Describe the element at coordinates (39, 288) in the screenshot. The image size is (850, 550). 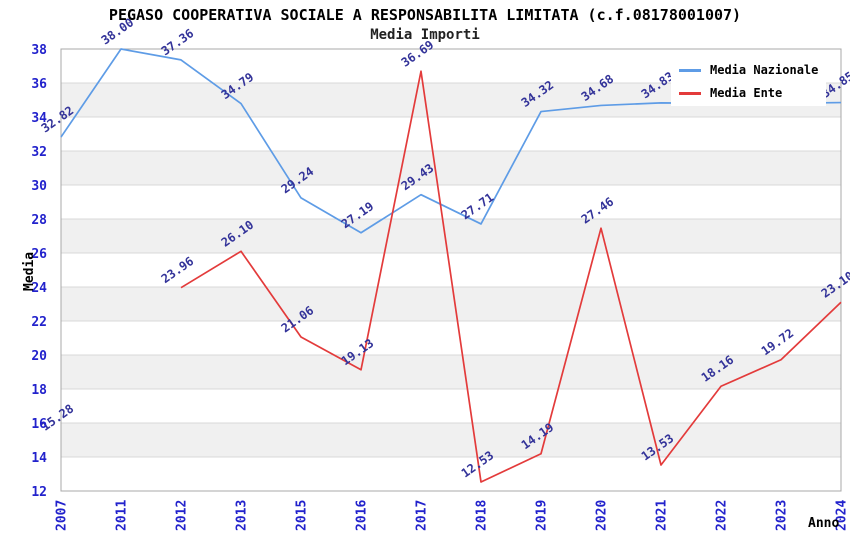
I see `y-tick-label: 24` at that location.